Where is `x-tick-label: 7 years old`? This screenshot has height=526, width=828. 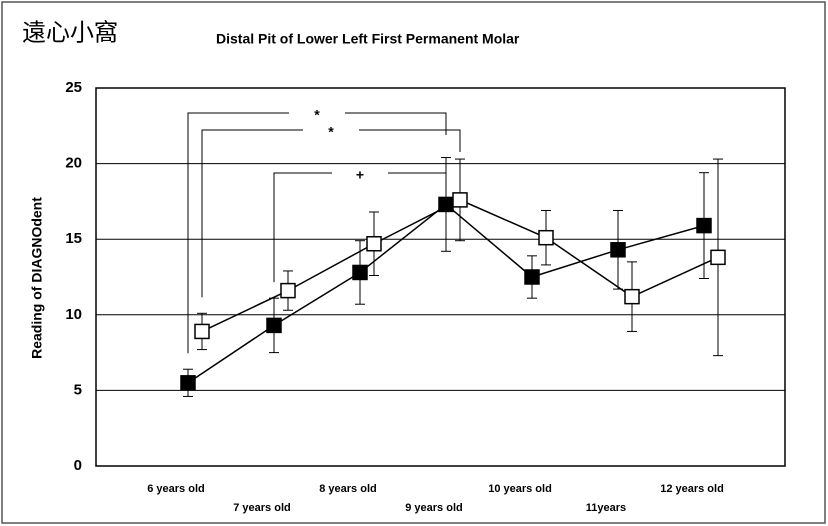
x-tick-label: 7 years old is located at coordinates (261, 508).